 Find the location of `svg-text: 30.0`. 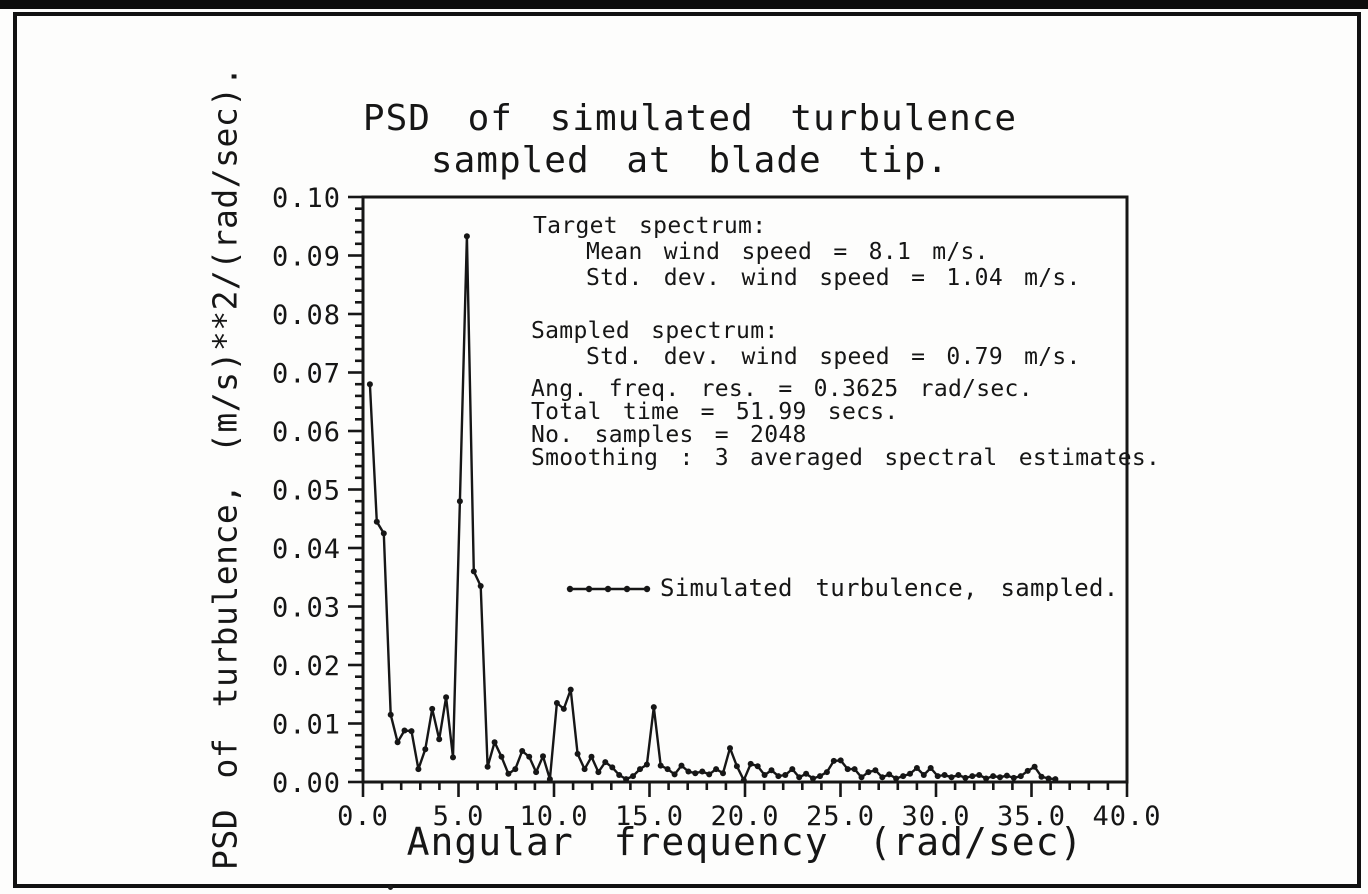

svg-text: 30.0 is located at coordinates (935, 816).